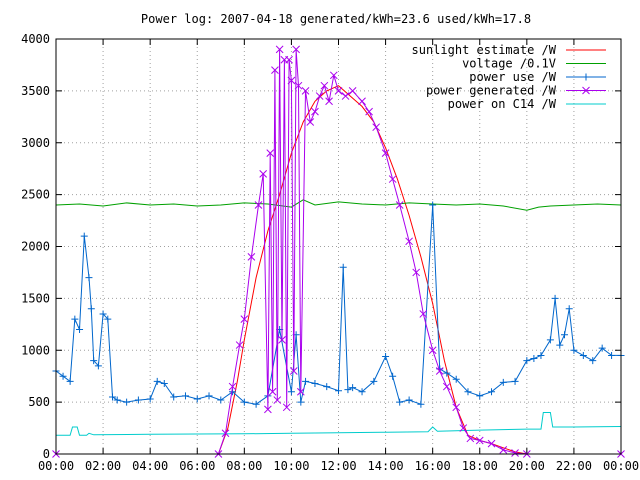  I want to click on x-tick-label: 02:00, so click(103, 466).